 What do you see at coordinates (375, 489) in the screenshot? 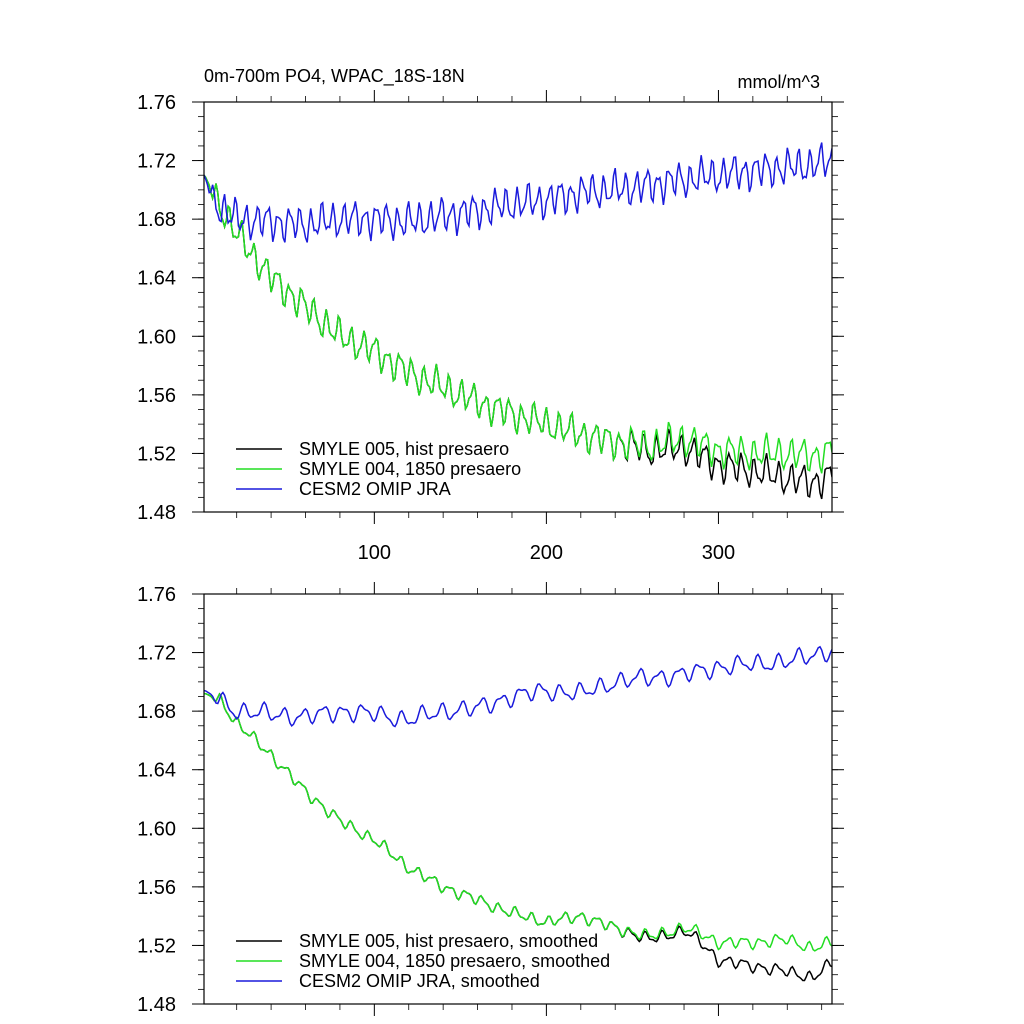
I see `legend-label: CESM2 OMIP JRA` at bounding box center [375, 489].